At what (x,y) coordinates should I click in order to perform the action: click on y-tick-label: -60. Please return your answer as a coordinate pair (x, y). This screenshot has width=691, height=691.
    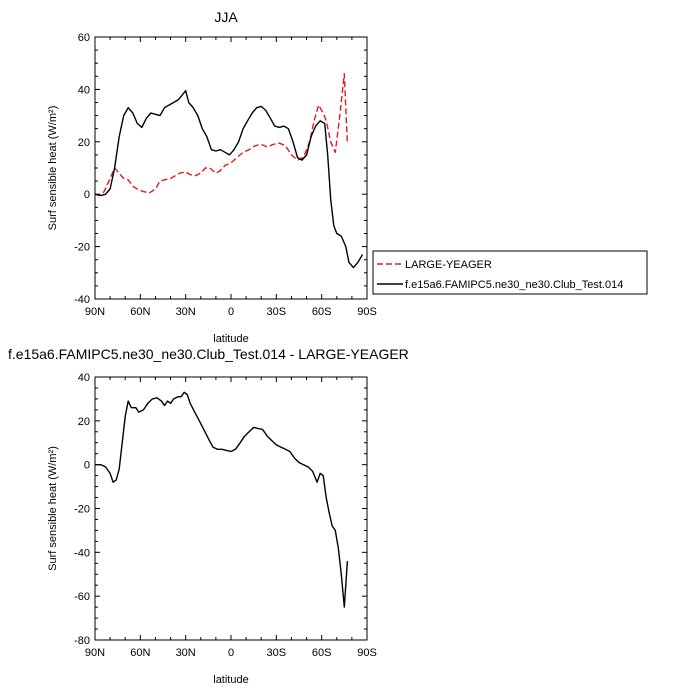
    Looking at the image, I should click on (82, 597).